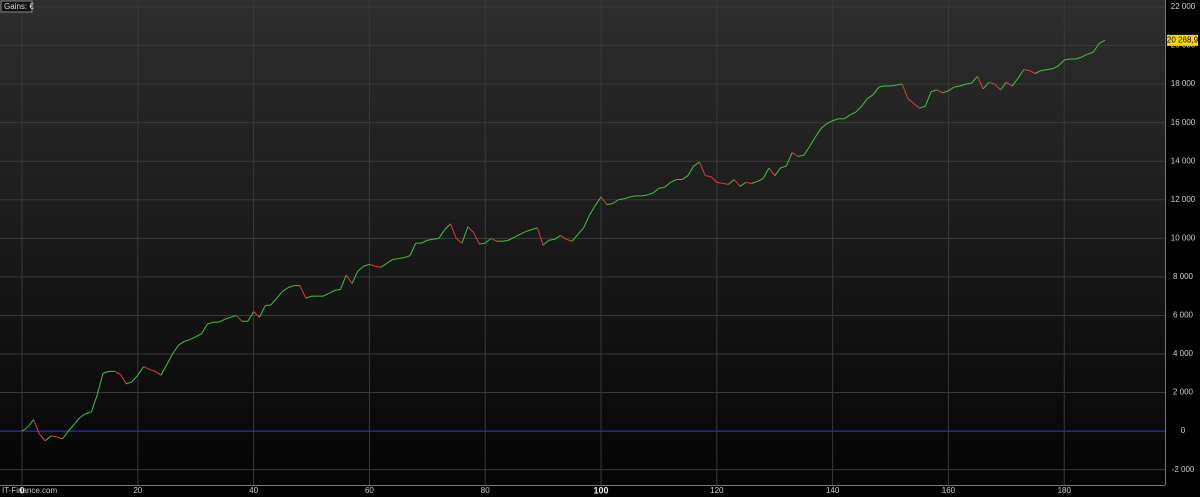 This screenshot has width=1200, height=497. What do you see at coordinates (21, 490) in the screenshot?
I see `x-tick-label: 0` at bounding box center [21, 490].